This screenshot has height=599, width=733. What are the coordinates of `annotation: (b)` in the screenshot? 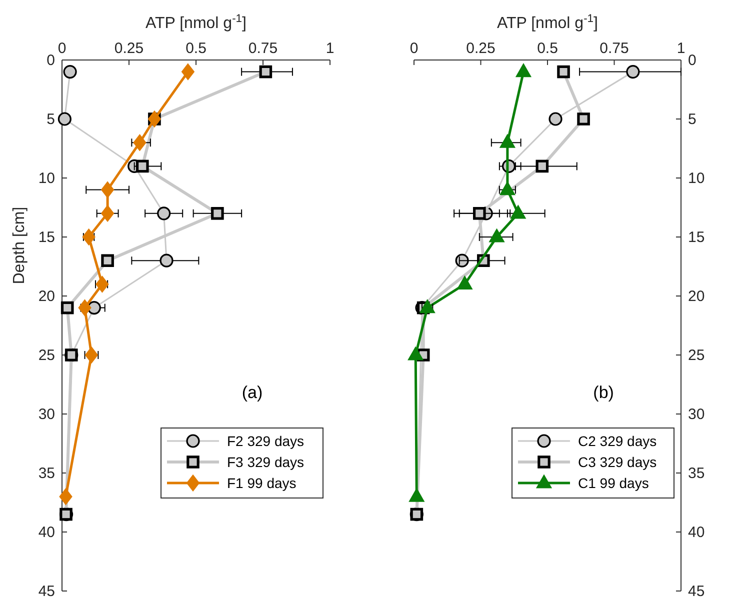 It's located at (603, 392).